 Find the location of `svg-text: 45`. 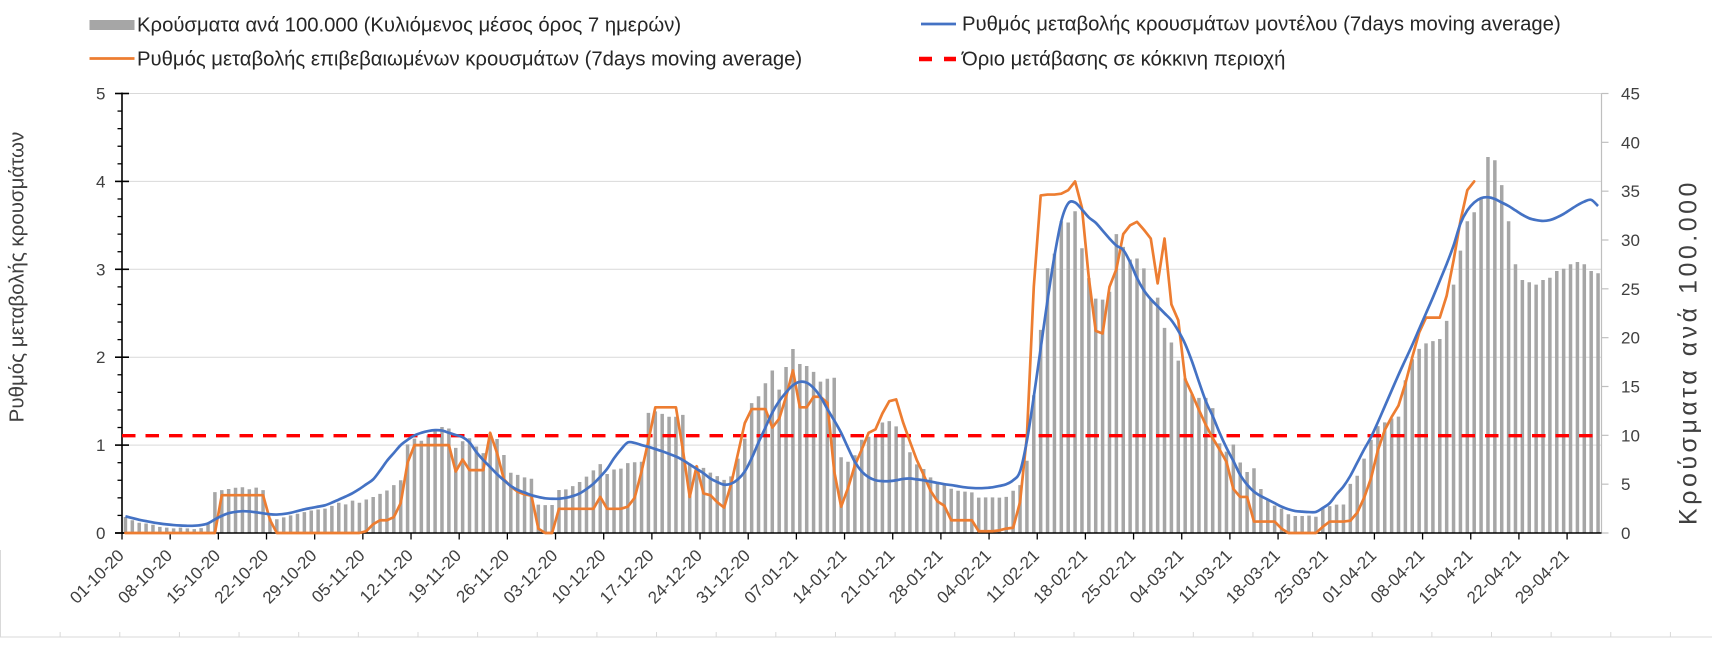

svg-text: 45 is located at coordinates (1630, 94).